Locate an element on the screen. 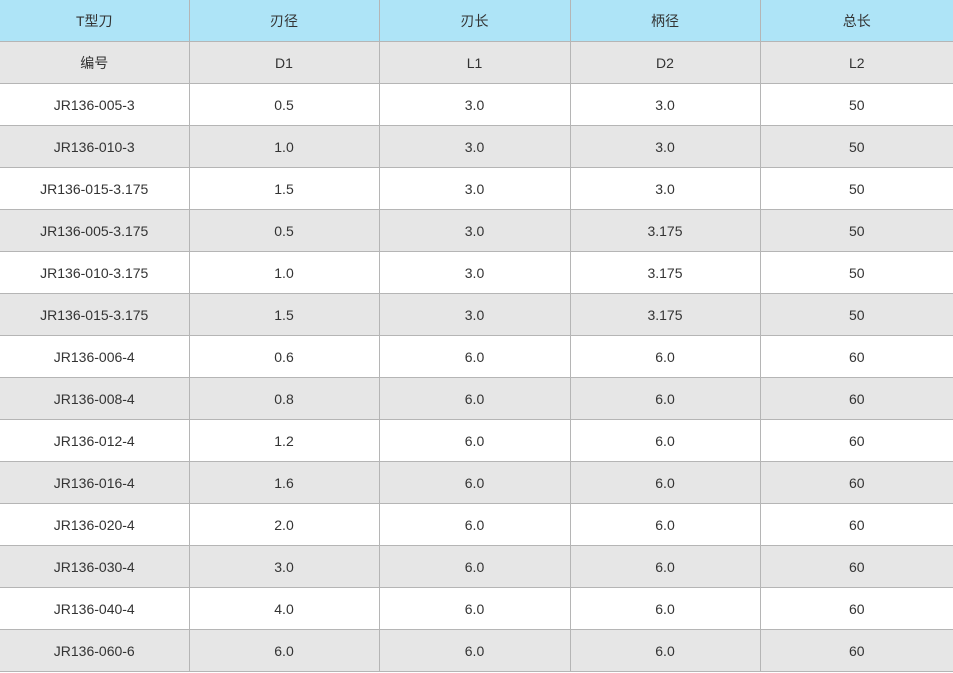  data-row: JR136-016-4 1.6 6.0 6.0 60 is located at coordinates (476, 482).